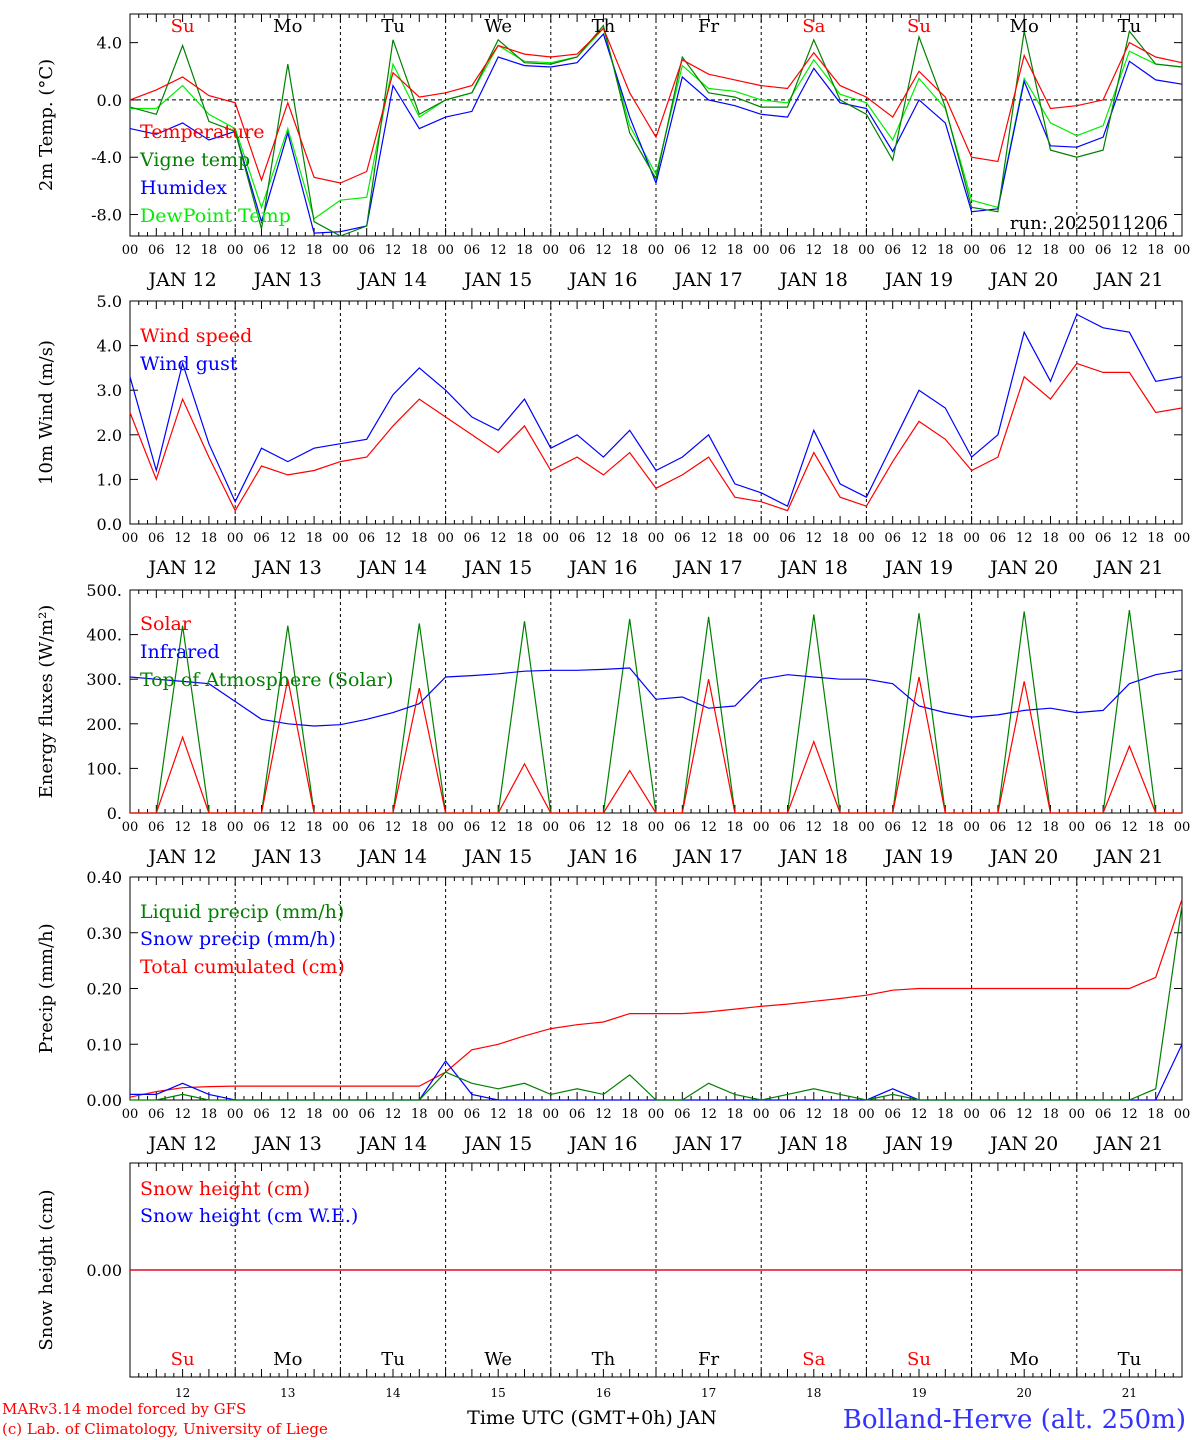  I want to click on day-label: JAN 21, so click(1128, 1144).